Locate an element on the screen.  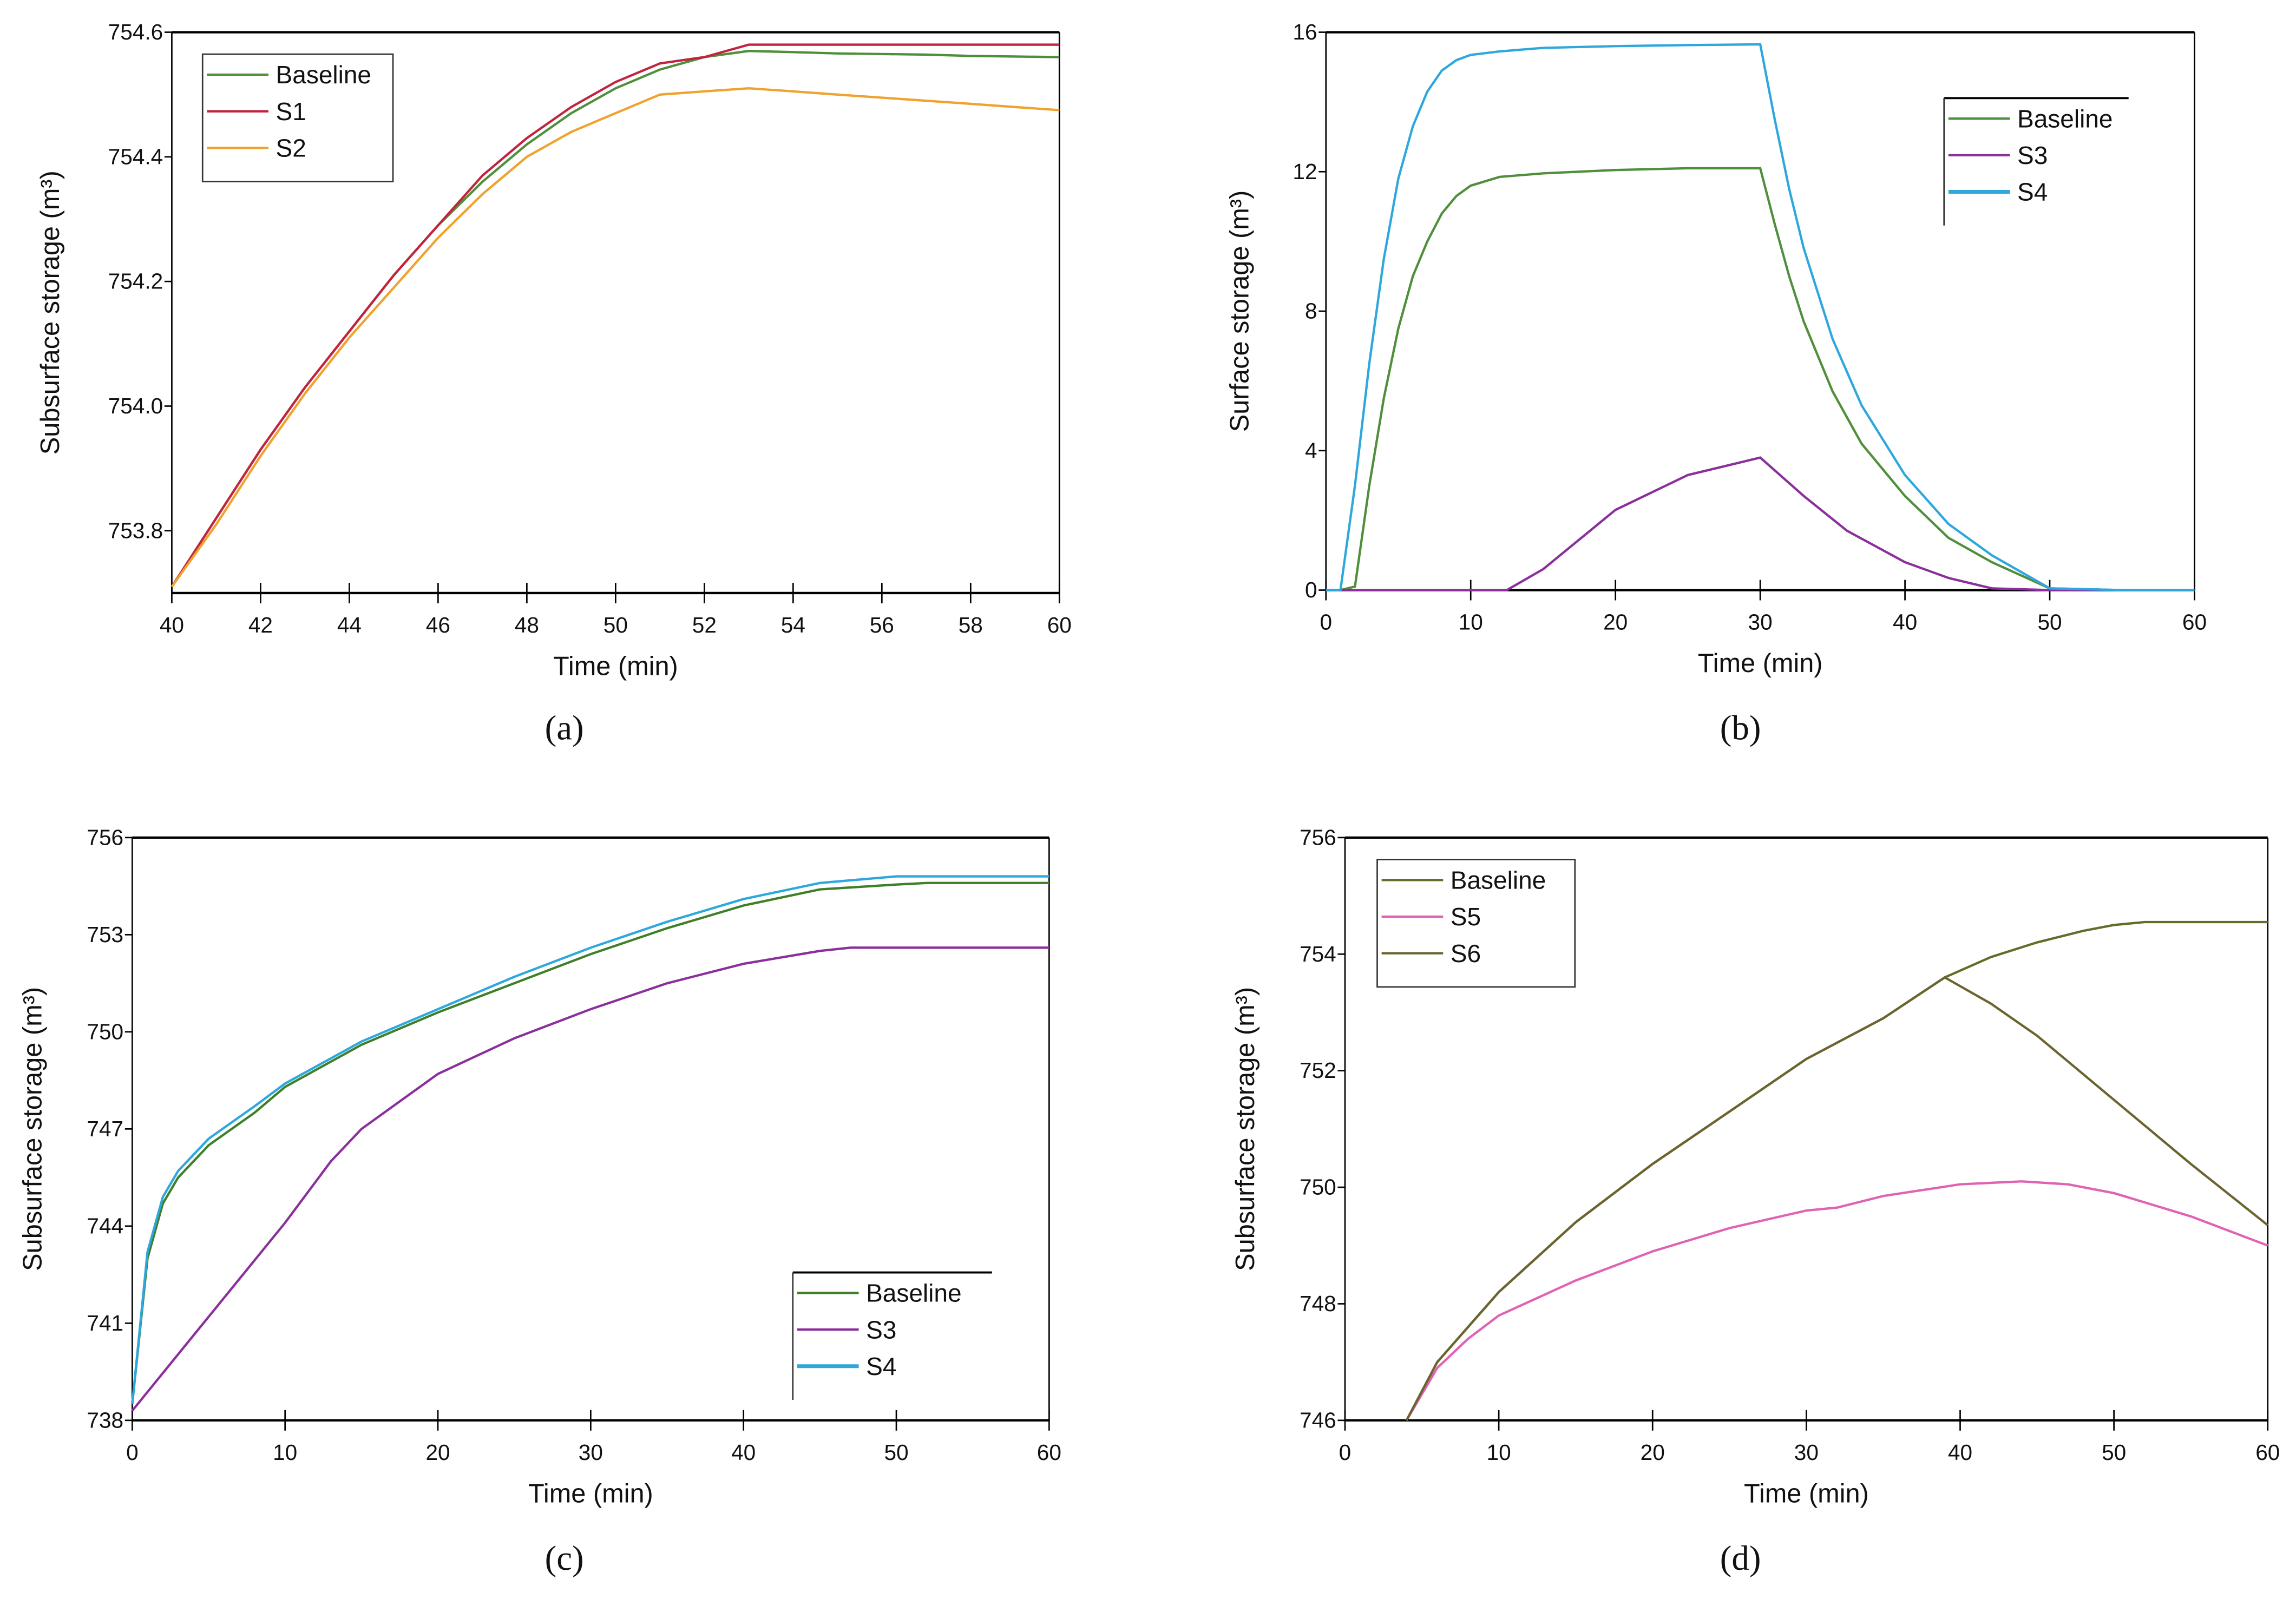
y-tick-label: 738 is located at coordinates (105, 1419).